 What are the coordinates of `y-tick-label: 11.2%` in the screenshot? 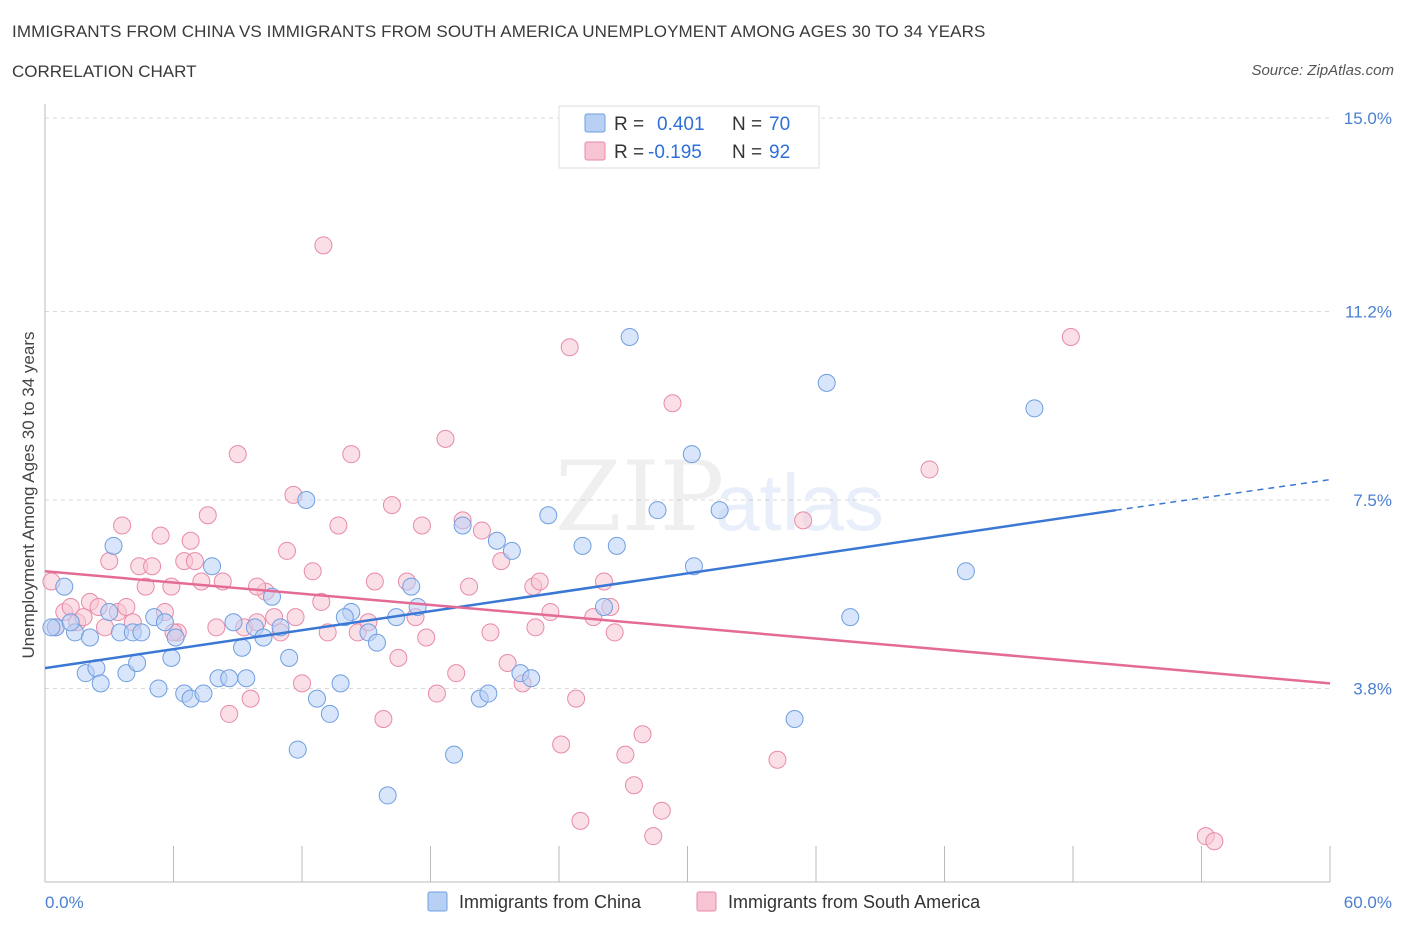 It's located at (1368, 312).